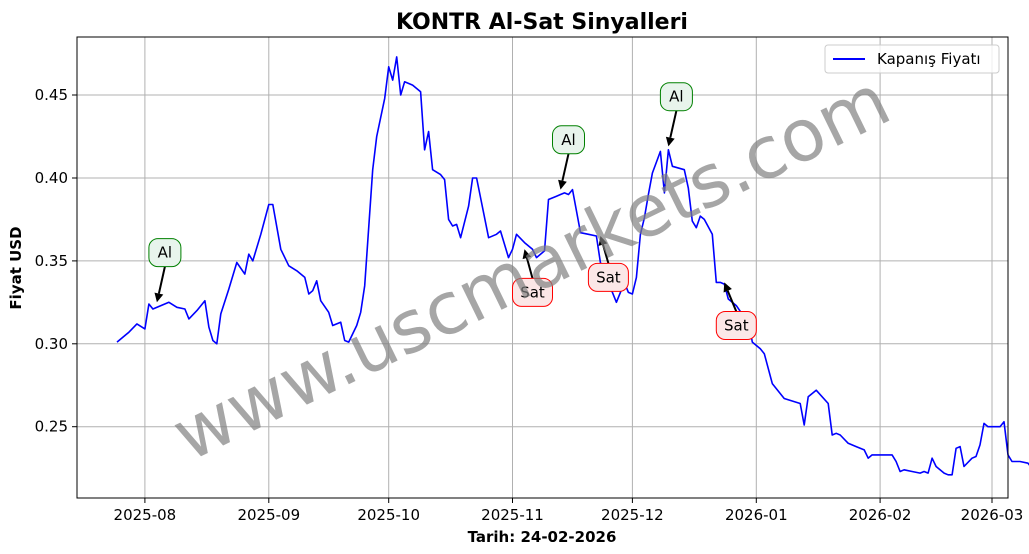  What do you see at coordinates (880, 515) in the screenshot?
I see `x-tick-label: 2026-02` at bounding box center [880, 515].